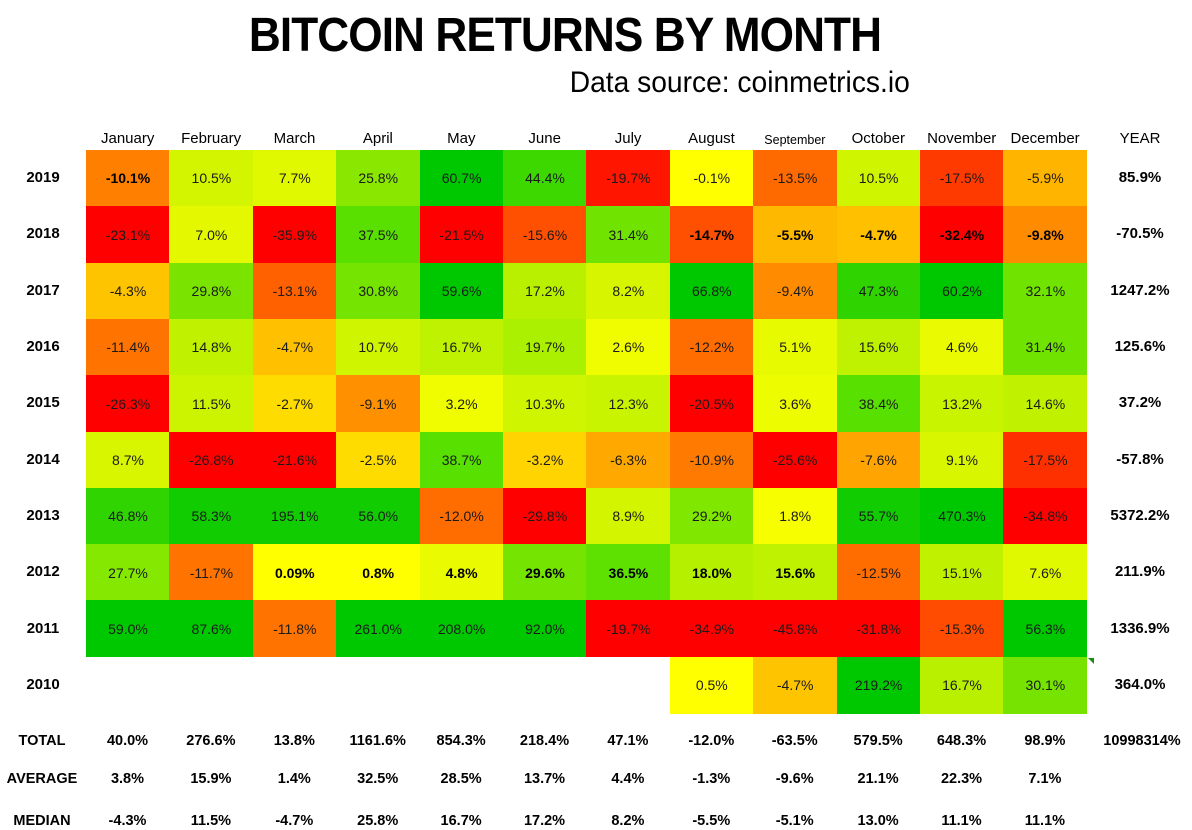 This screenshot has height=830, width=1192. What do you see at coordinates (43, 403) in the screenshot?
I see `row-label-2015: 2015` at bounding box center [43, 403].